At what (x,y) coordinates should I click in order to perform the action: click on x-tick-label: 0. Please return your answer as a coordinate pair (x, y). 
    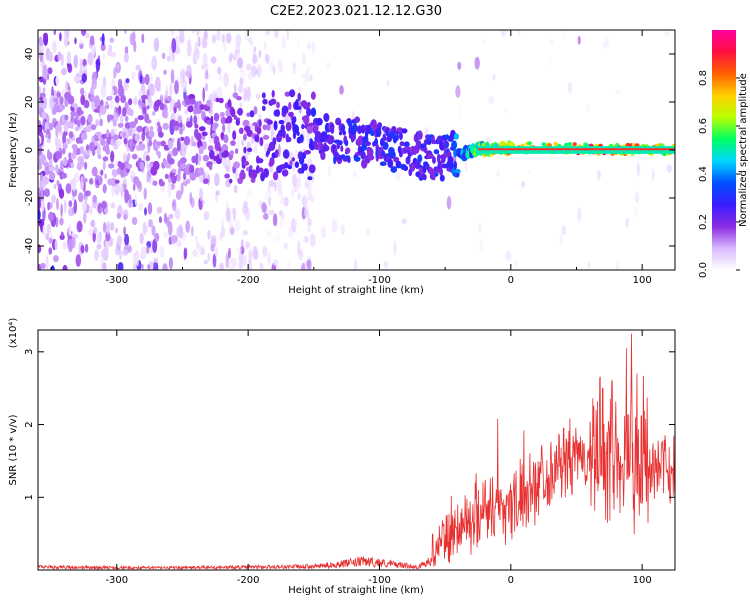
    Looking at the image, I should click on (511, 280).